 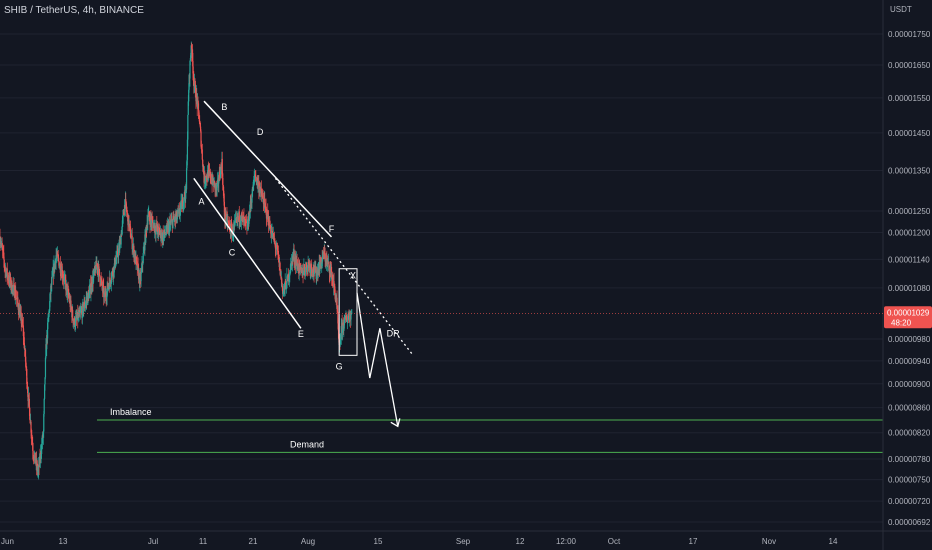 What do you see at coordinates (909, 34) in the screenshot?
I see `price-tick-label: 0.00001750` at bounding box center [909, 34].